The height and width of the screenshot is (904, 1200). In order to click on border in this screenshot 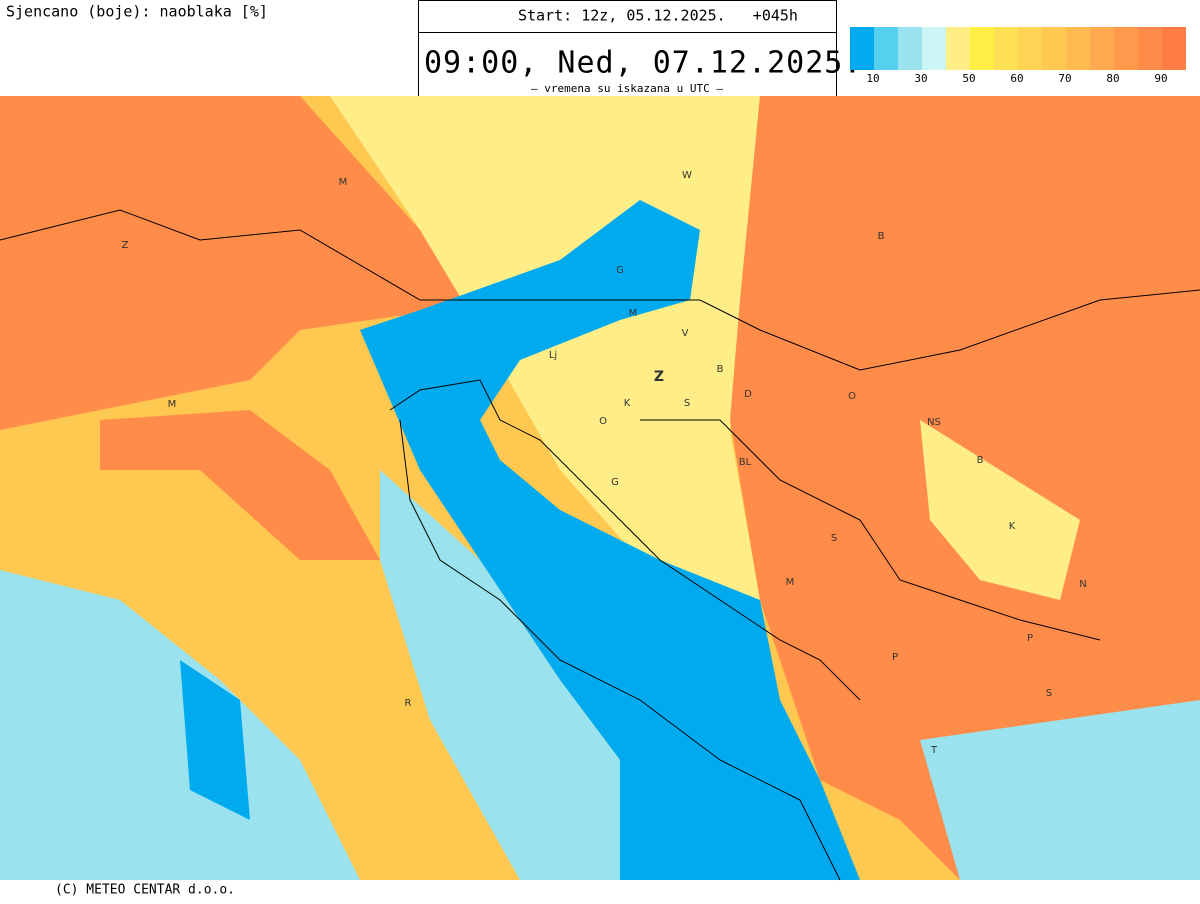, I will do `click(870, 530)`.